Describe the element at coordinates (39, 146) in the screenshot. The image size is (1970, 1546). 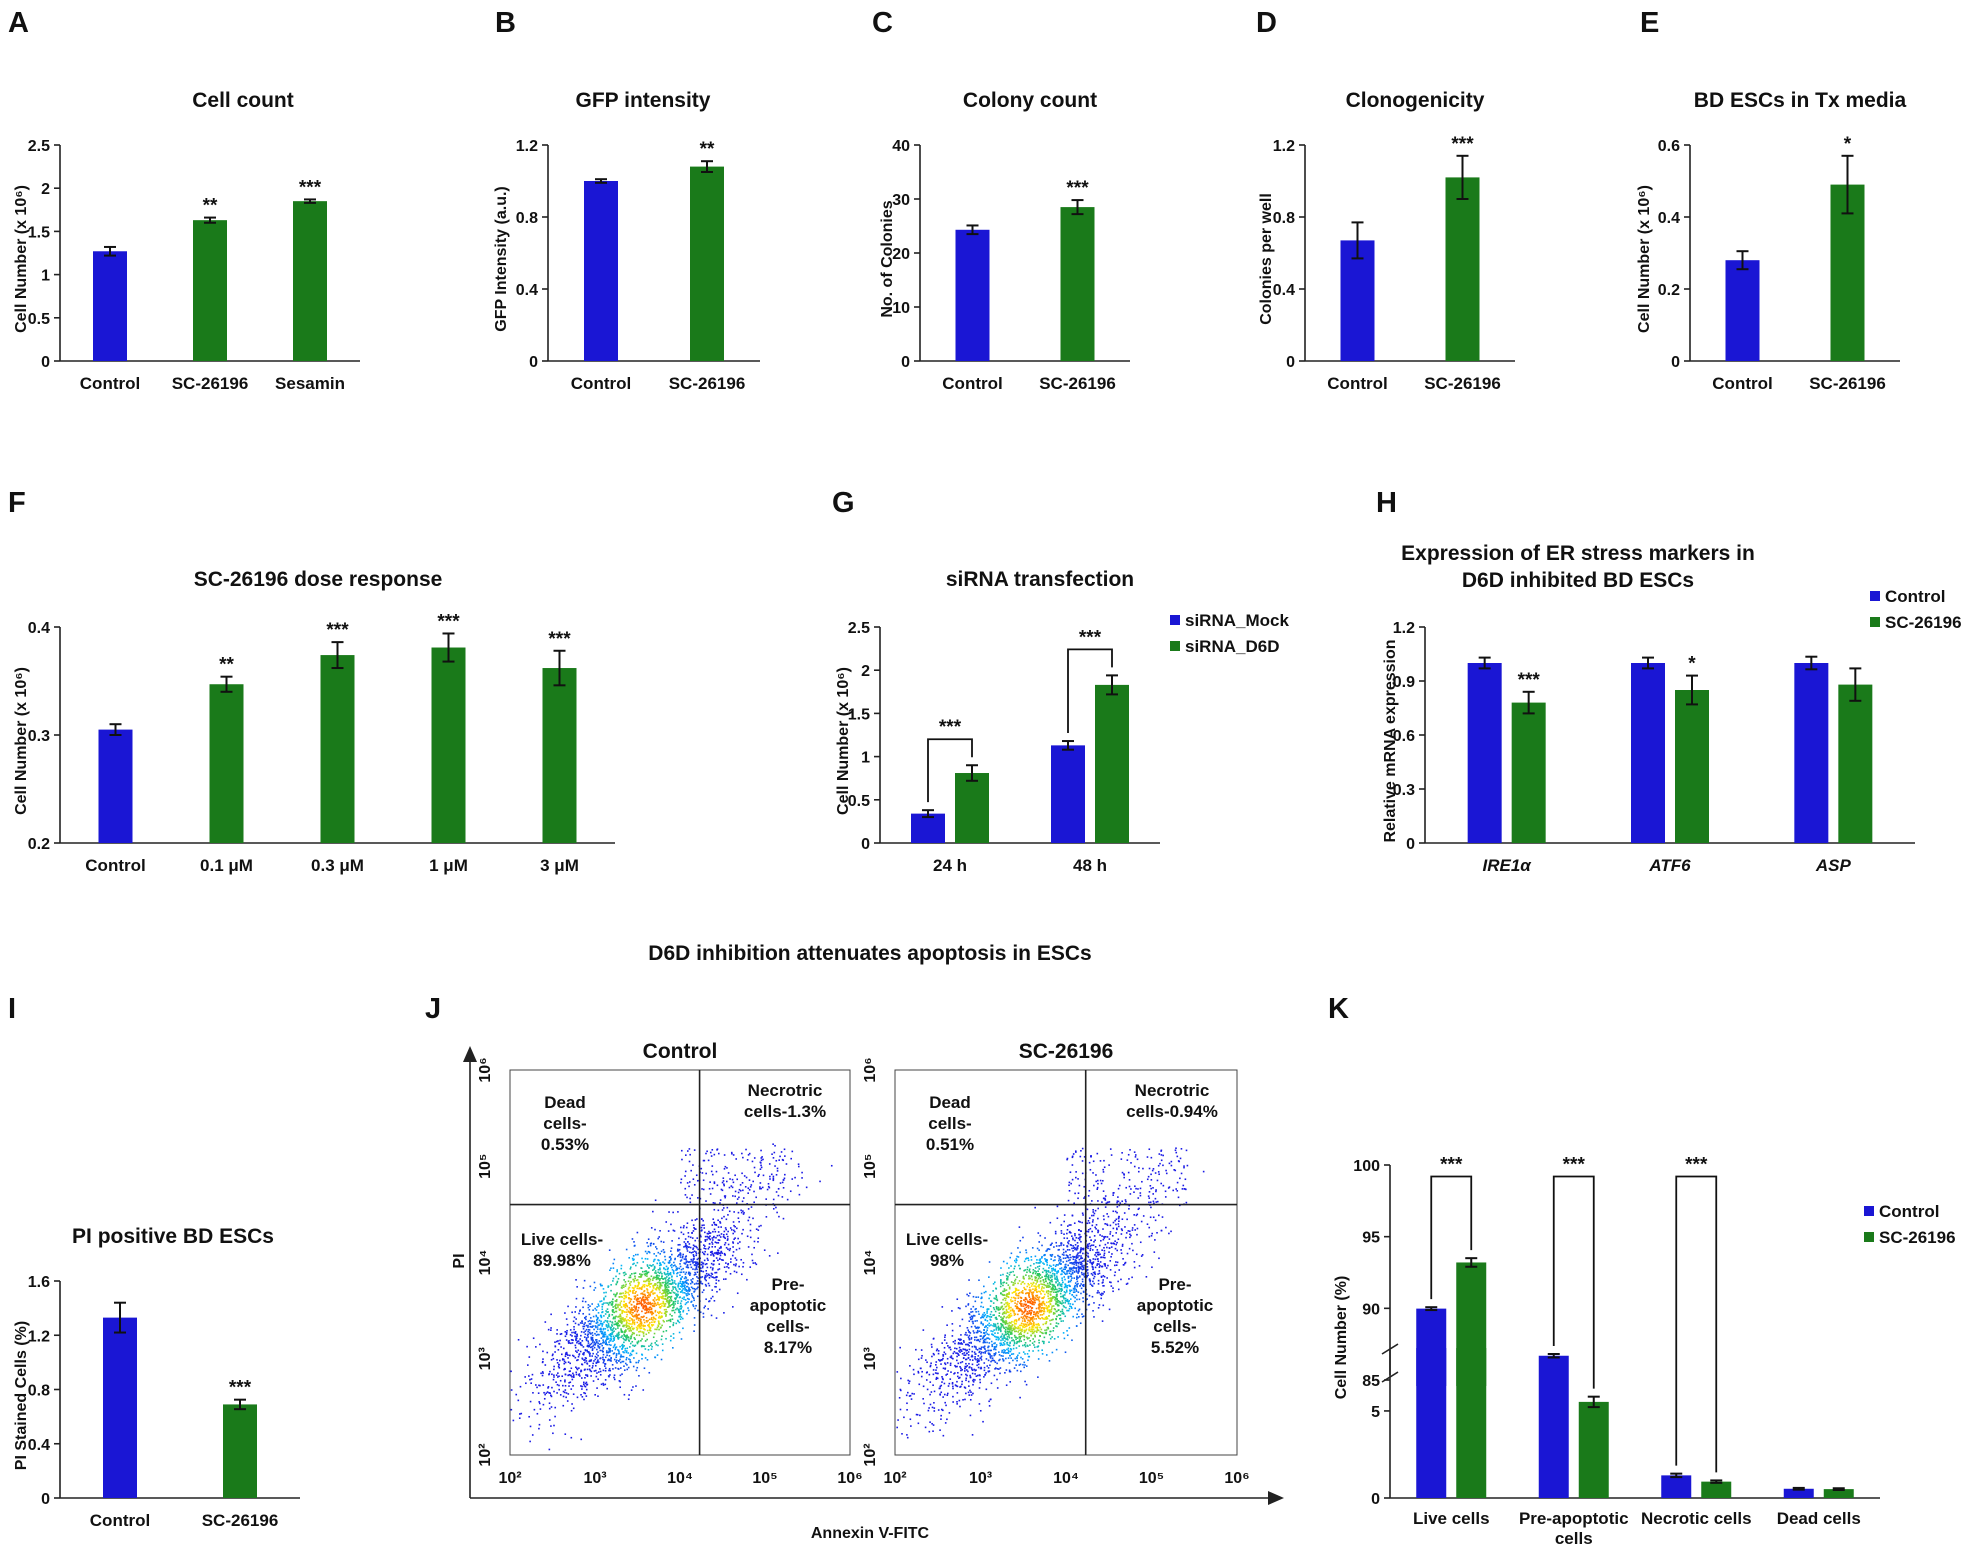
I see `y-tick-label: 2.5` at that location.